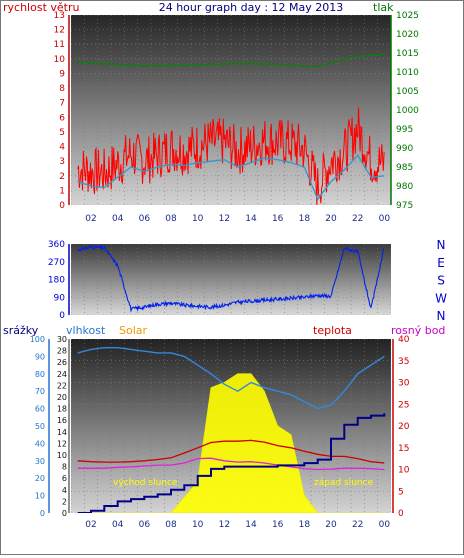  I want to click on pressure-tick-label: 1010, so click(407, 73).